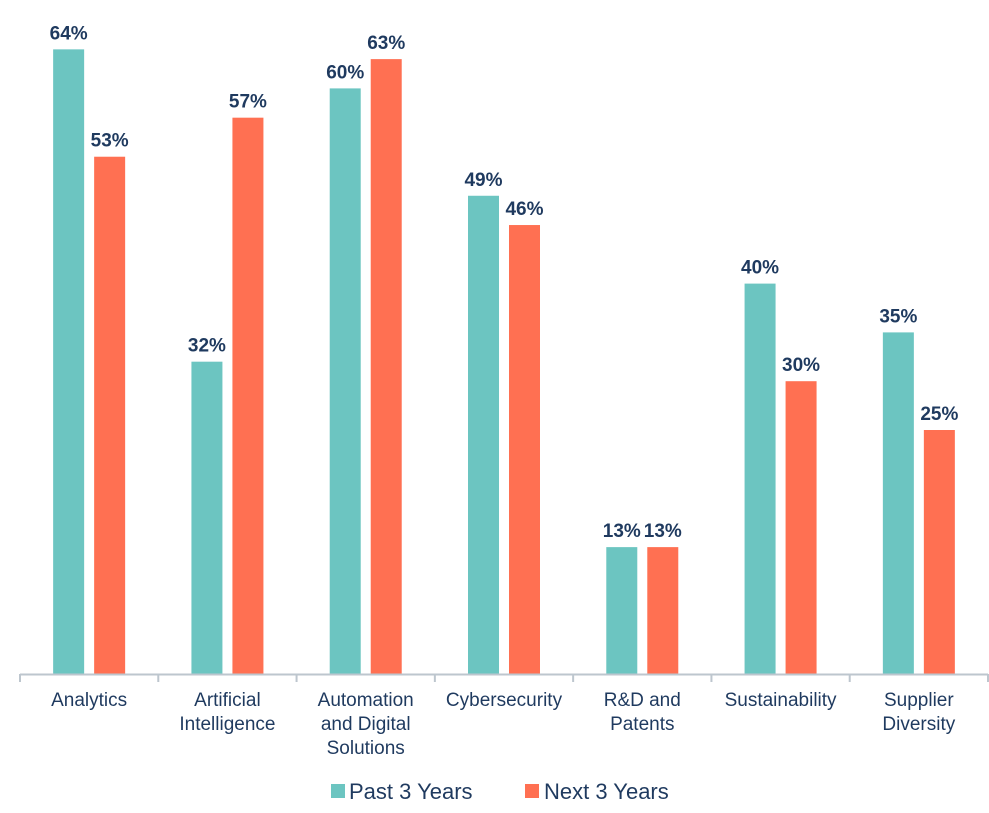 Image resolution: width=989 pixels, height=813 pixels. What do you see at coordinates (898, 316) in the screenshot?
I see `data-label-past-6: 35%` at bounding box center [898, 316].